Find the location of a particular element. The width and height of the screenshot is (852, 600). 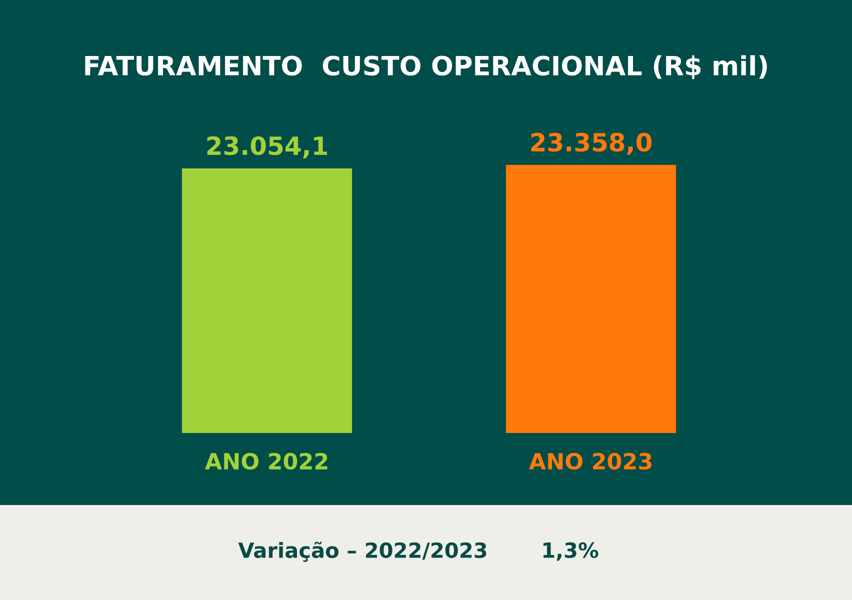

data-label: 23.054,1 is located at coordinates (267, 147).